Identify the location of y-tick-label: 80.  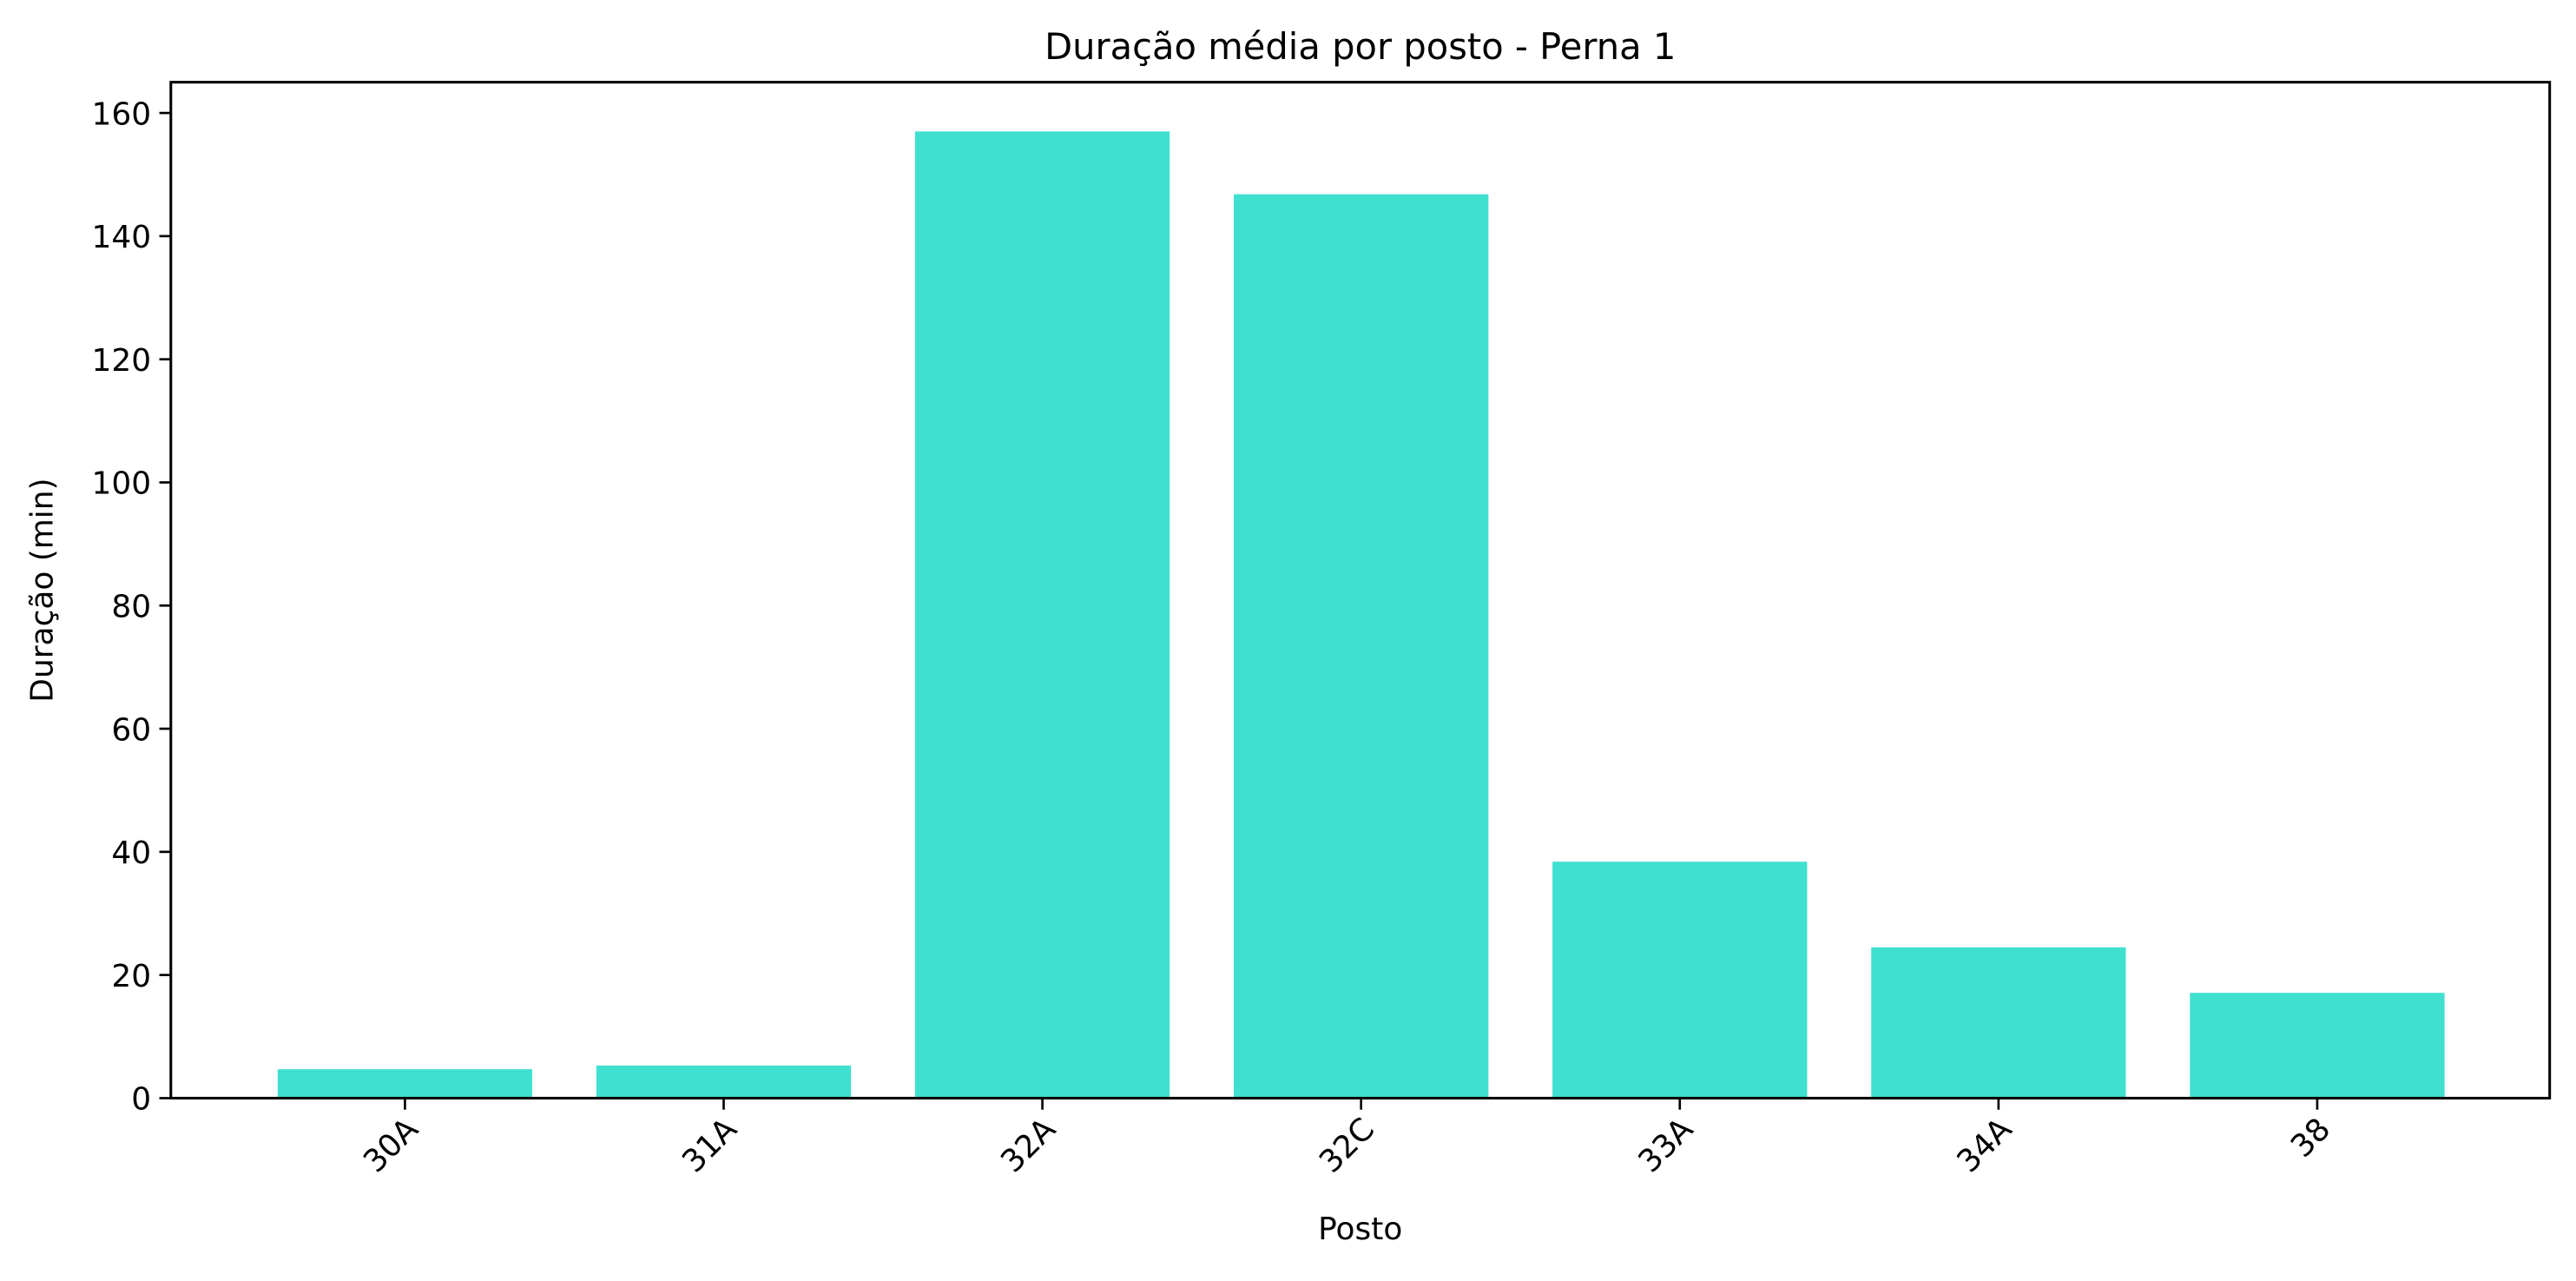
(131, 607).